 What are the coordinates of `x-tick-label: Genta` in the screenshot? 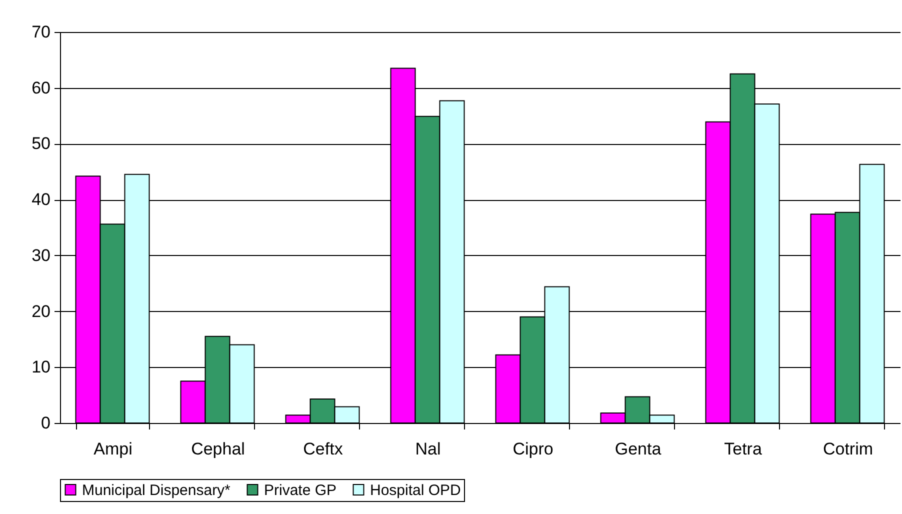 It's located at (638, 449).